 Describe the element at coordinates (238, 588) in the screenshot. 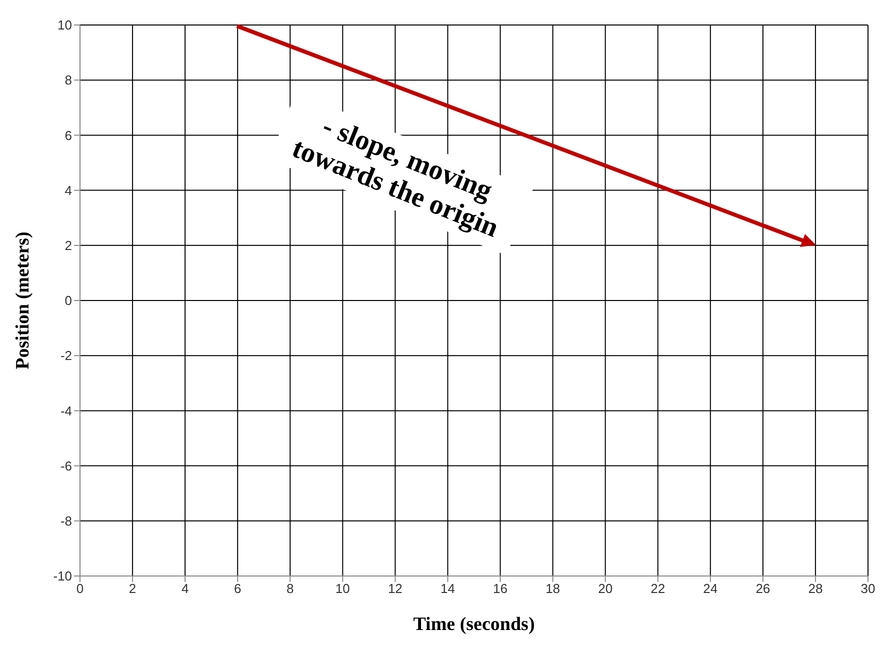

I see `x-tick-label: 6` at that location.